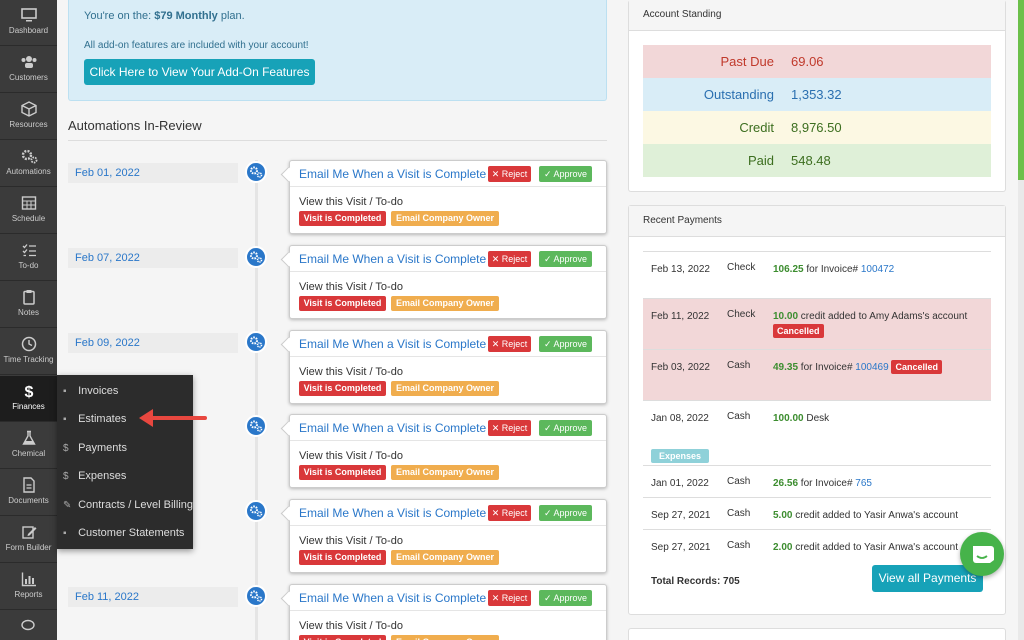  I want to click on view-all-payments-button: View all Payments, so click(927, 578).